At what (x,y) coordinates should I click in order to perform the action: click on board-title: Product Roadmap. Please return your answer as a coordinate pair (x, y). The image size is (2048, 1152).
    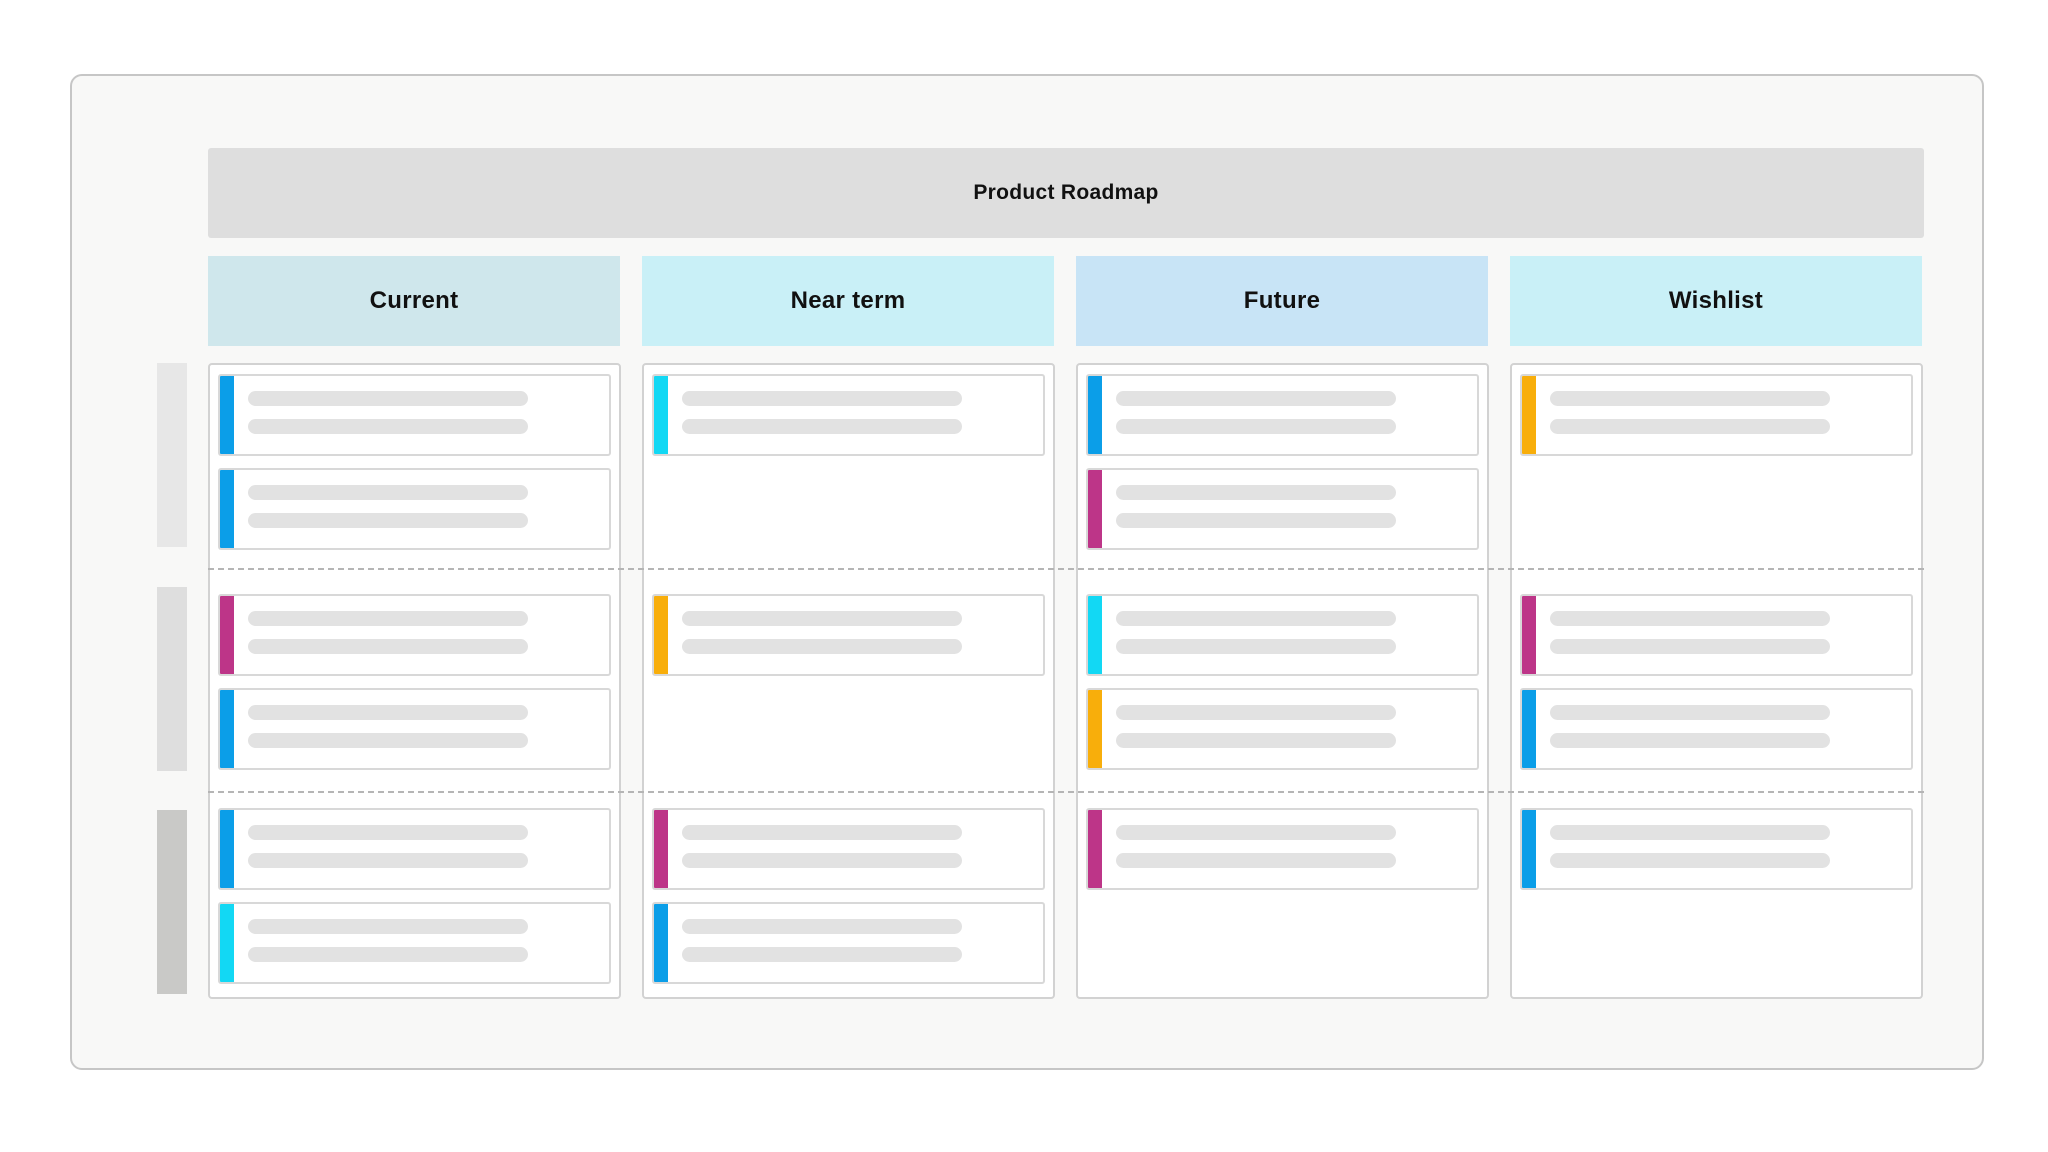
    Looking at the image, I should click on (1066, 193).